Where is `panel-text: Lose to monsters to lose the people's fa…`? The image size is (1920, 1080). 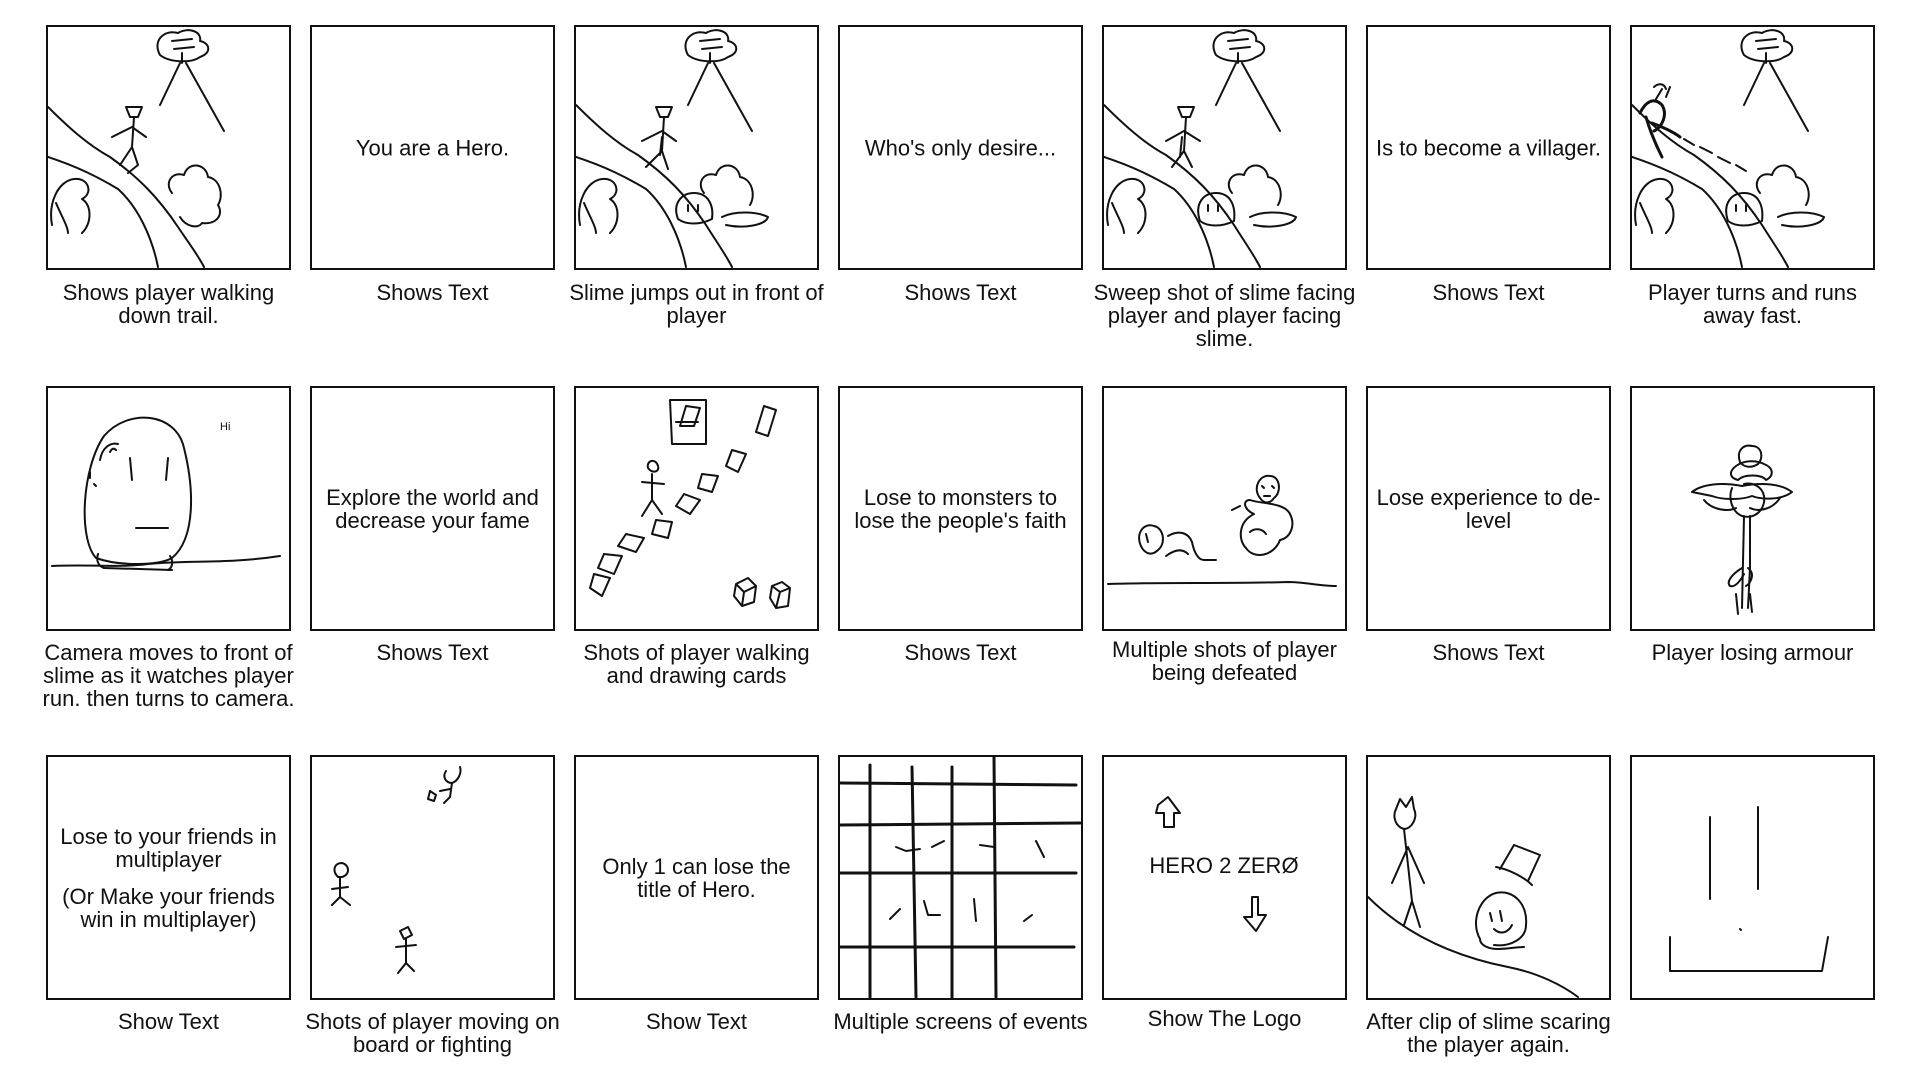
panel-text: Lose to monsters to lose the people's fa… is located at coordinates (960, 509).